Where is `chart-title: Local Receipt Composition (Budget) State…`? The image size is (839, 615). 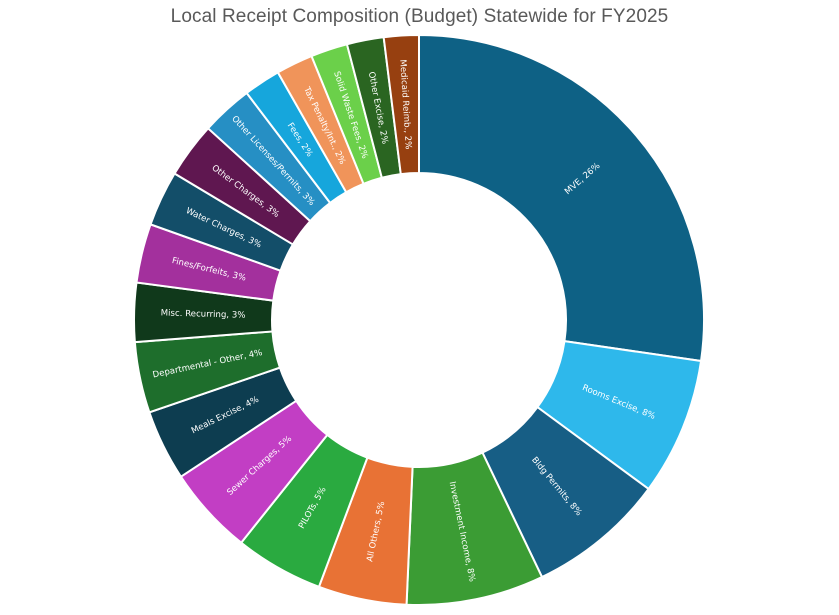 chart-title: Local Receipt Composition (Budget) State… is located at coordinates (419, 16).